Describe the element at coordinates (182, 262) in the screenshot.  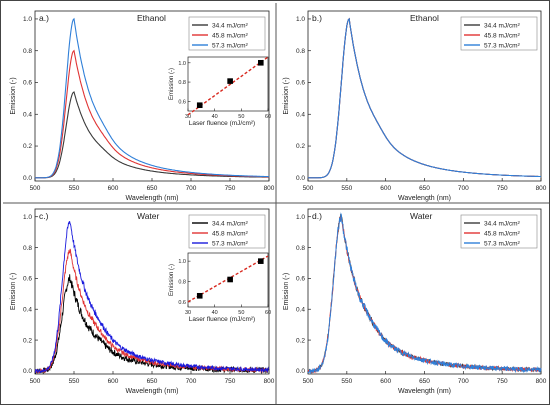
I see `inset-y-tick-label: 1.0` at that location.